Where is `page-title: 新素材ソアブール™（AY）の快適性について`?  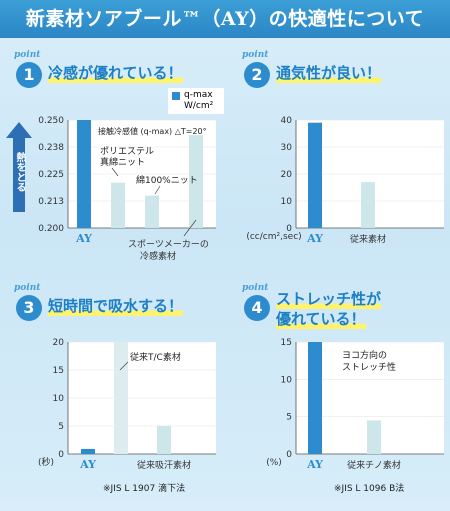 page-title: 新素材ソアブール™（AY）の快適性について is located at coordinates (225, 19).